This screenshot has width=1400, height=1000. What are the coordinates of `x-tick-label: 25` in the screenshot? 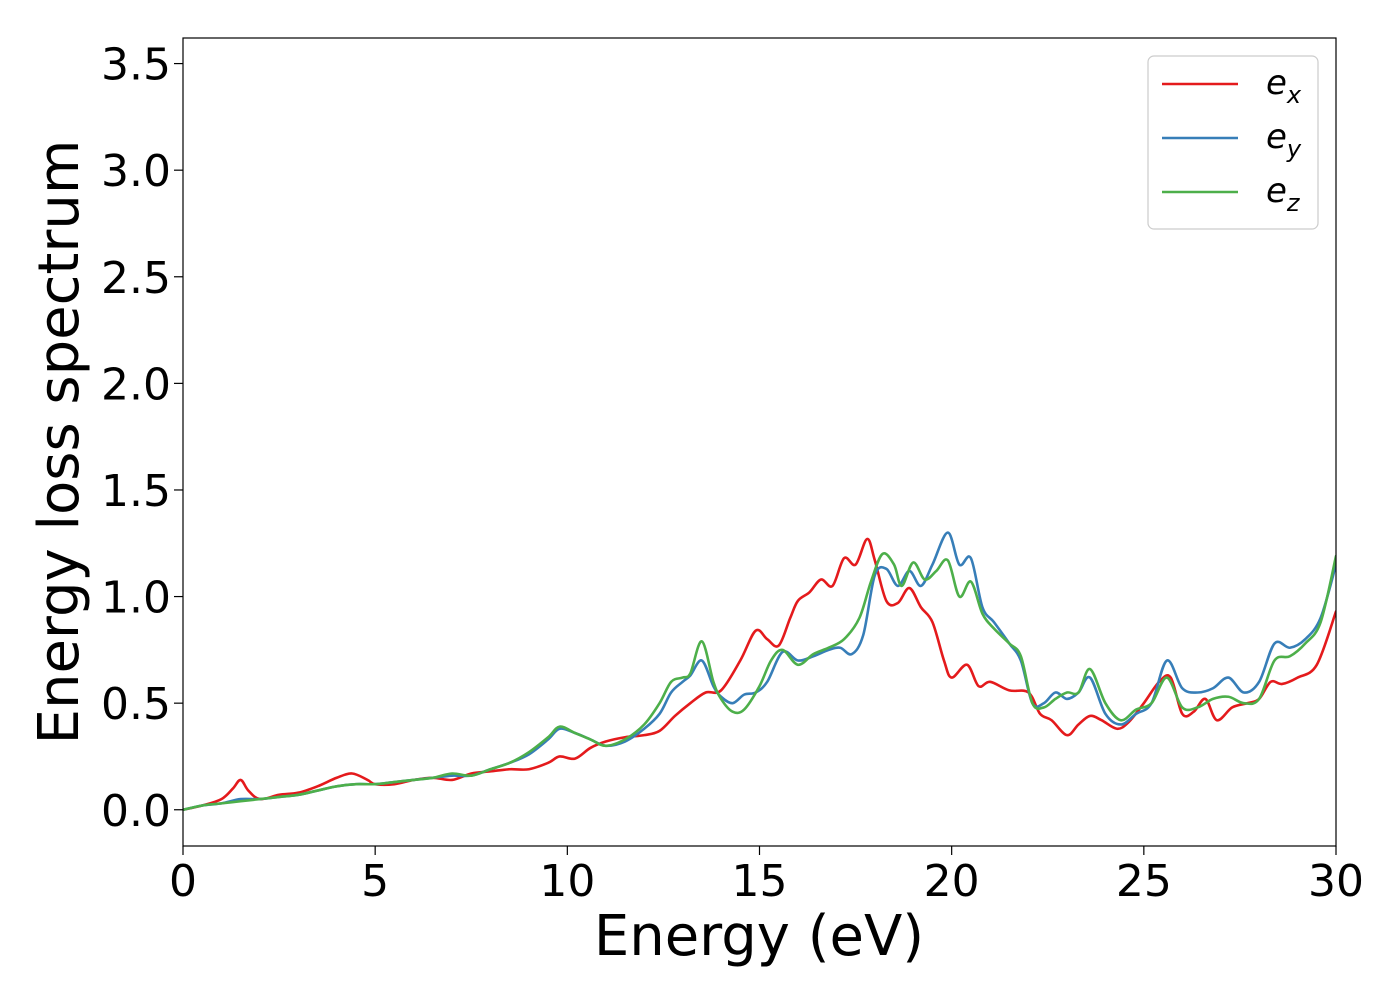 It's located at (1144, 881).